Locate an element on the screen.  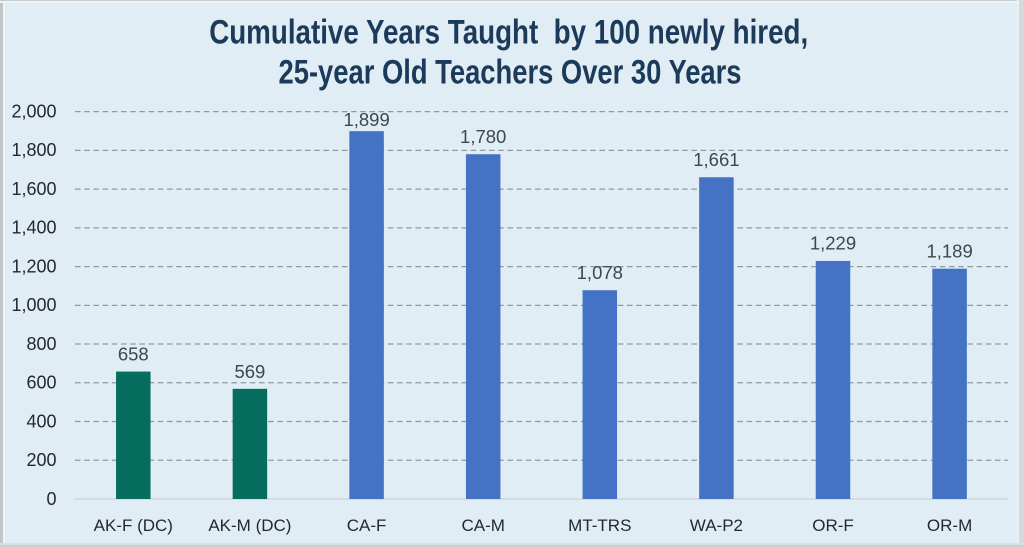
svg-text: 1,800 is located at coordinates (33, 150).